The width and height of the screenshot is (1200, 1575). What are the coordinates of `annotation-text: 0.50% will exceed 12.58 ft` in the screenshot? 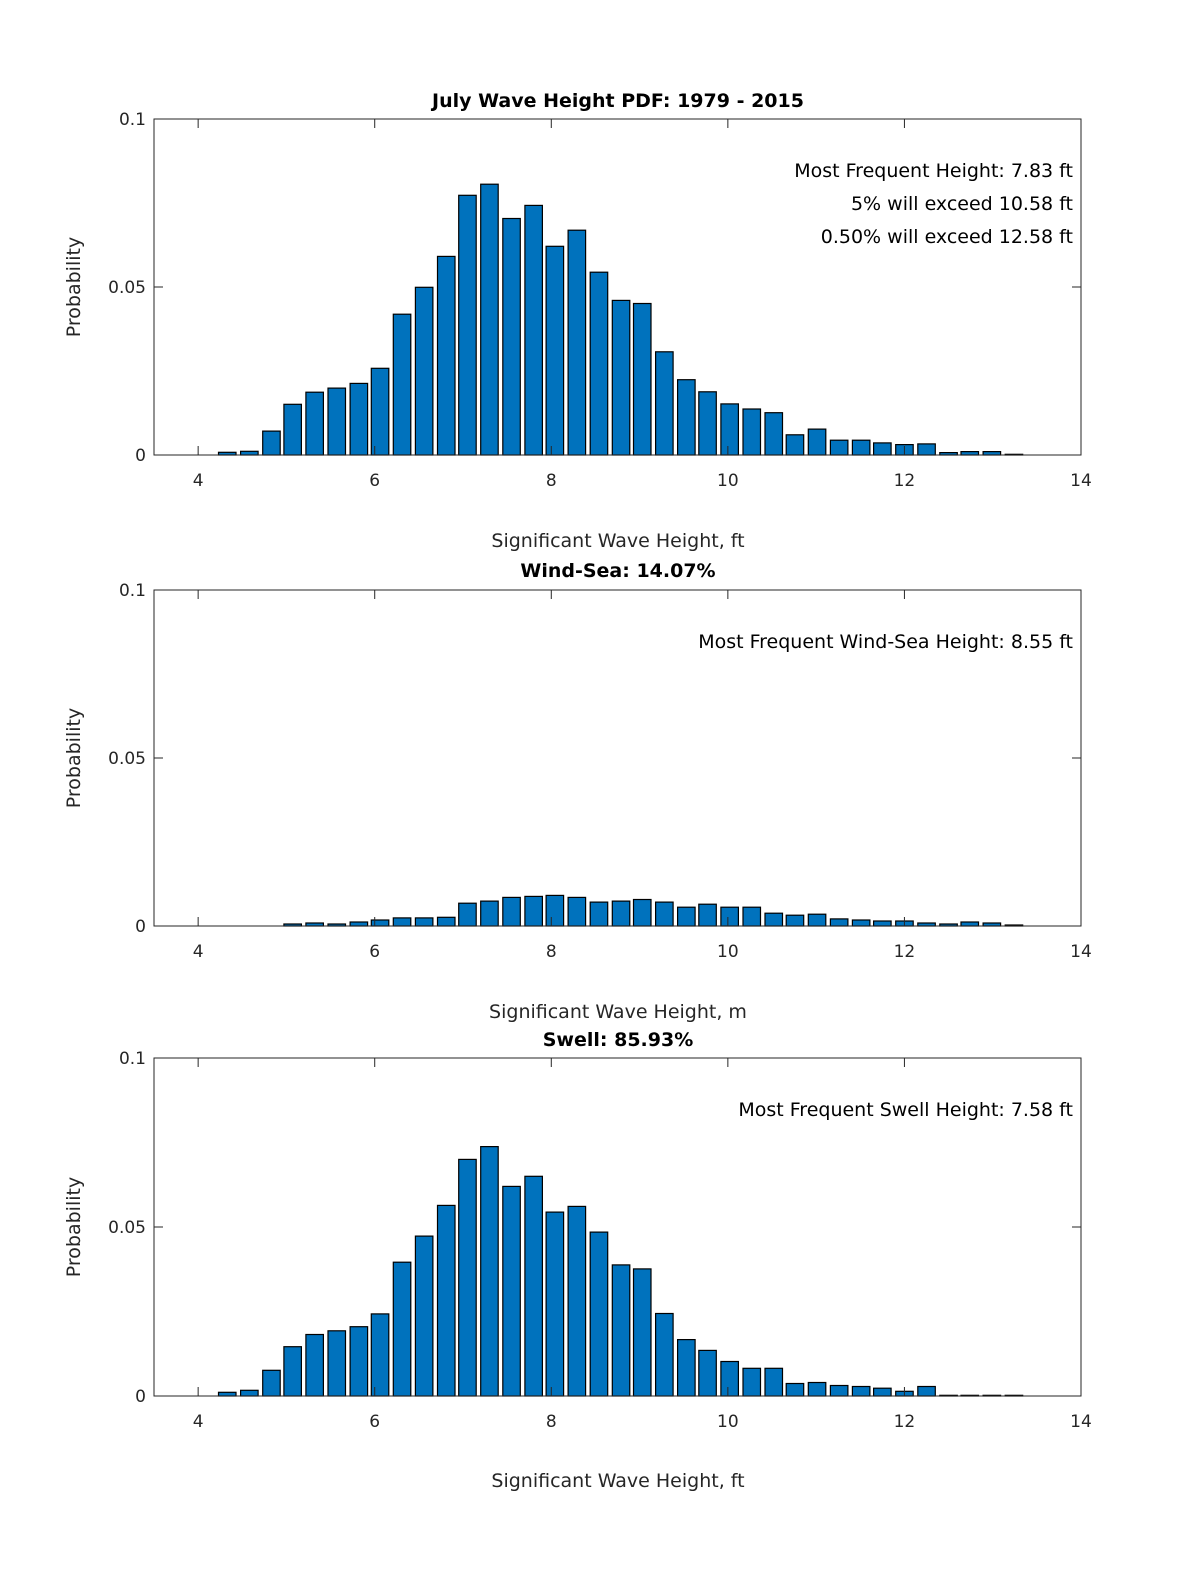 It's located at (947, 237).